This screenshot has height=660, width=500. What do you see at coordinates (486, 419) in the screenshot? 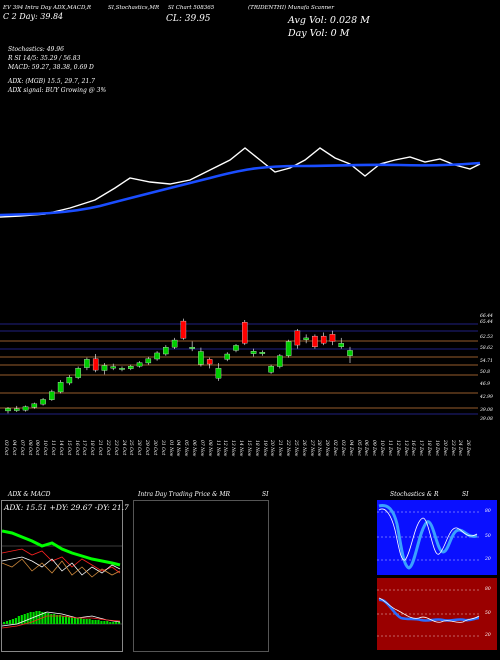
I see `price-tick-9: 39.08` at bounding box center [486, 419].